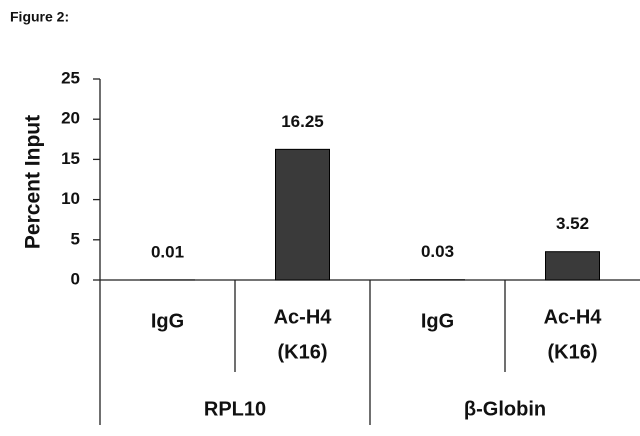 This screenshot has height=436, width=640. What do you see at coordinates (70, 77) in the screenshot?
I see `y-tick-label: 25` at bounding box center [70, 77].